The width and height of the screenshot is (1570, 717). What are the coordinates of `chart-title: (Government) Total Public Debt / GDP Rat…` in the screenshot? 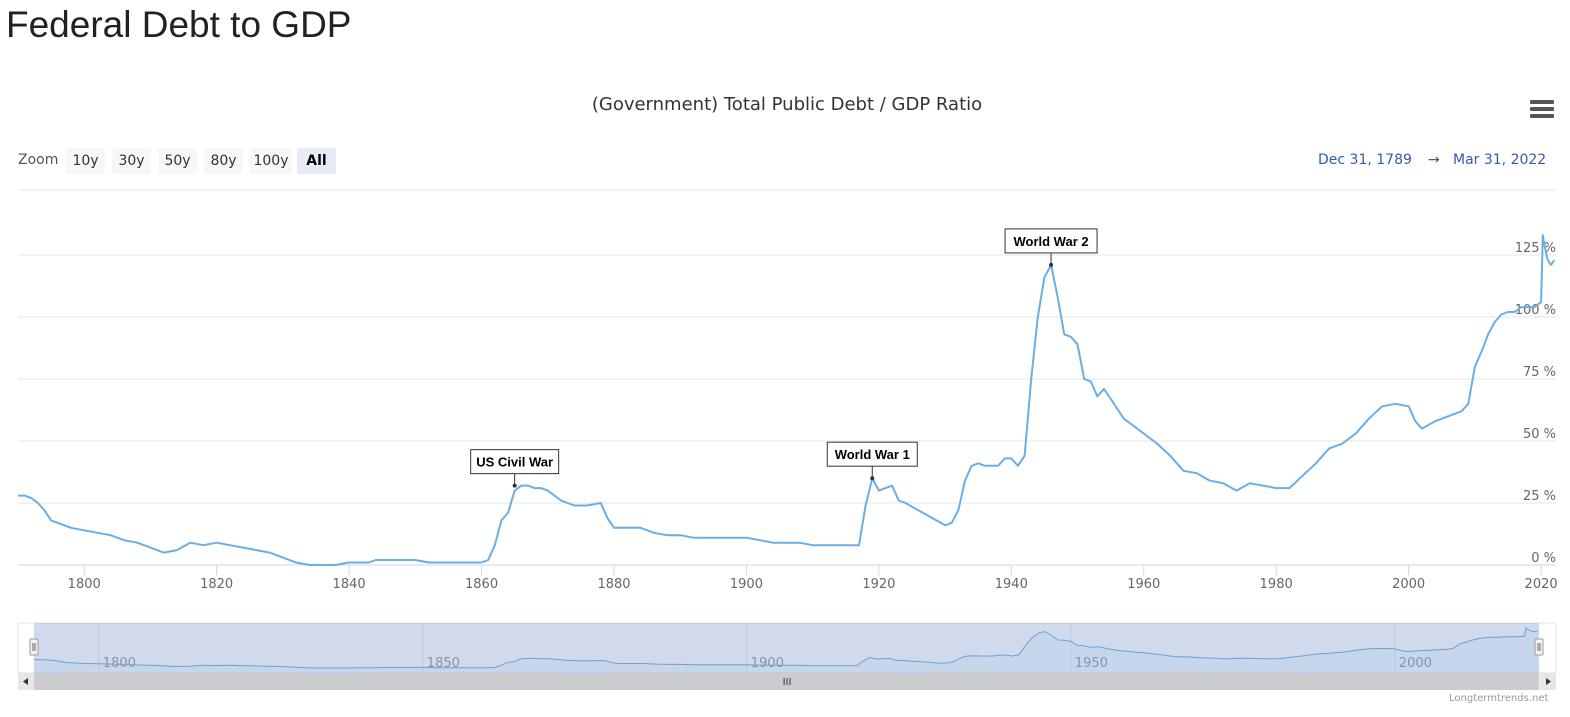 It's located at (787, 104).